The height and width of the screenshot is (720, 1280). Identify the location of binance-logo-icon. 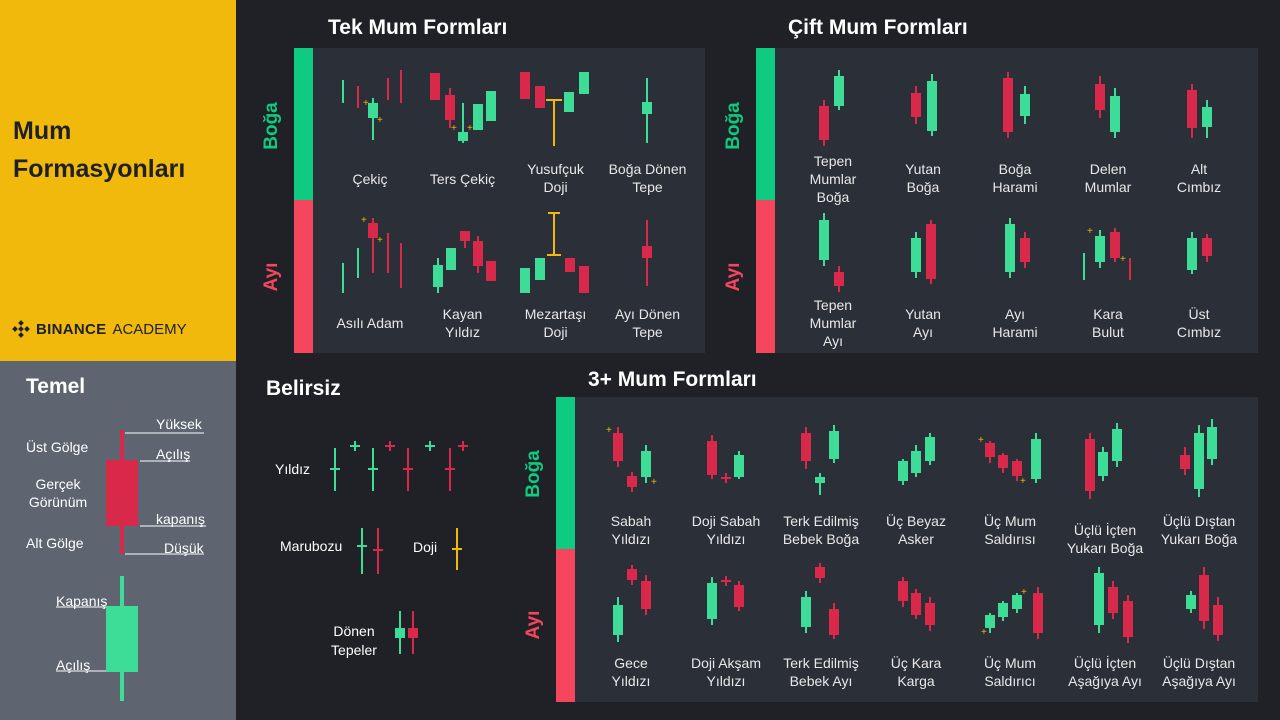
(21, 329).